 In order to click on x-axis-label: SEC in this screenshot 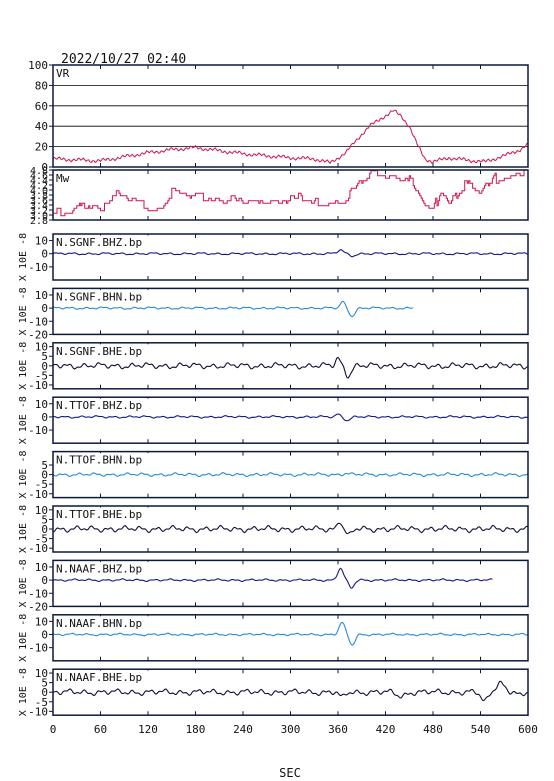, I will do `click(290, 773)`.